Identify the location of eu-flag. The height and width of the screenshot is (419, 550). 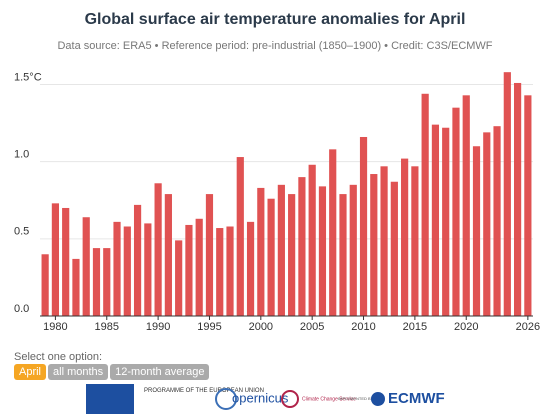
(110, 399).